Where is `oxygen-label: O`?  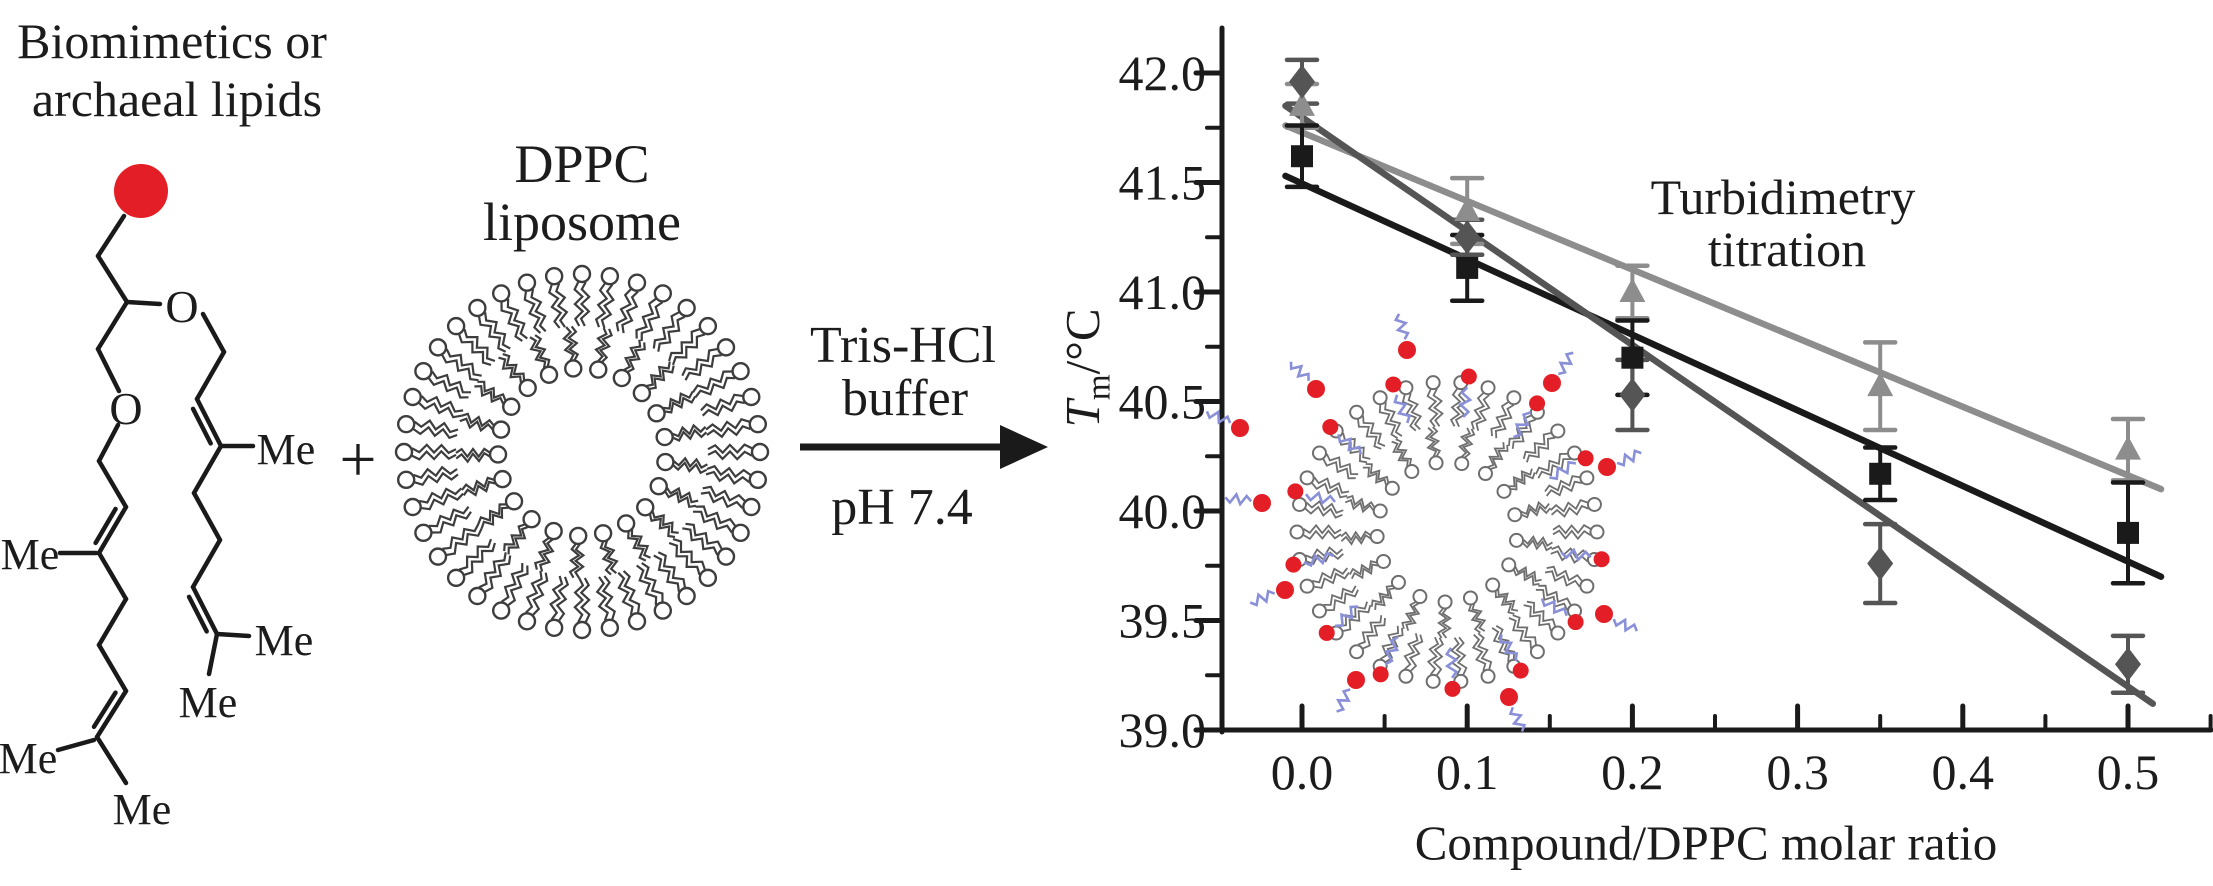
oxygen-label: O is located at coordinates (125, 408).